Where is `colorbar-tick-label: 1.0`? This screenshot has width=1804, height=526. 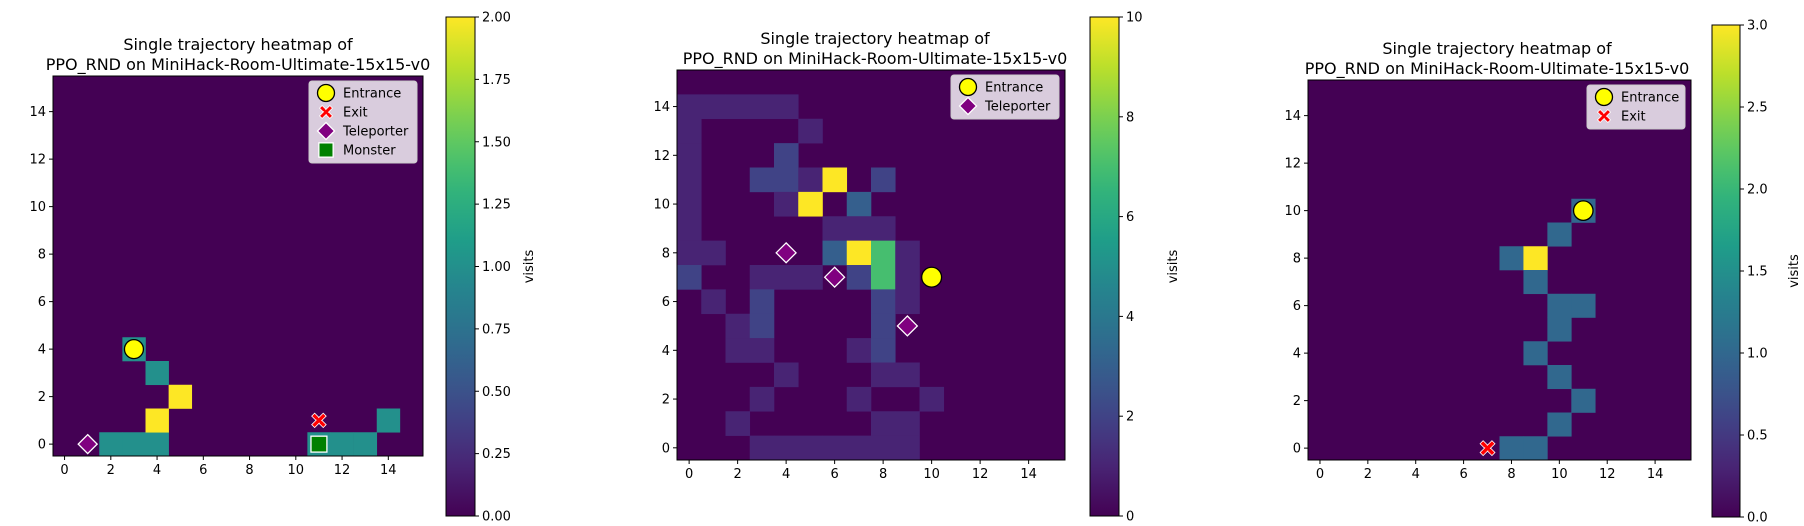 colorbar-tick-label: 1.0 is located at coordinates (1757, 354).